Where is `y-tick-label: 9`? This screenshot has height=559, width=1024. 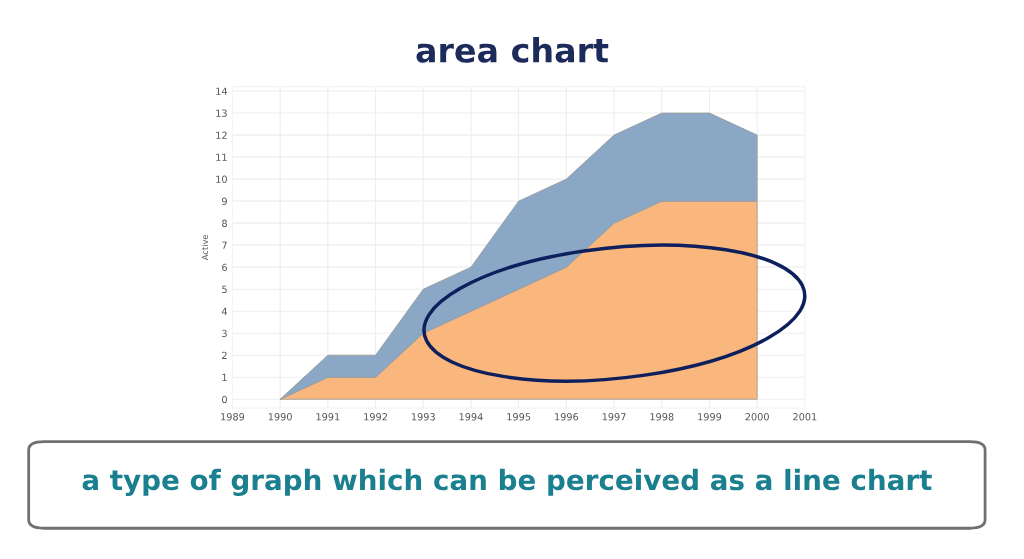 y-tick-label: 9 is located at coordinates (224, 201).